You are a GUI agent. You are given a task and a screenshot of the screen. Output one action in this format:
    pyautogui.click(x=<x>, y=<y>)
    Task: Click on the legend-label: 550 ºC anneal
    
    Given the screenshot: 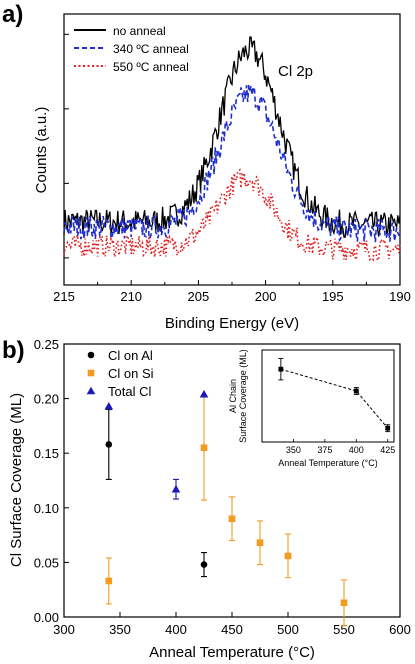 What is the action you would take?
    pyautogui.click(x=151, y=67)
    